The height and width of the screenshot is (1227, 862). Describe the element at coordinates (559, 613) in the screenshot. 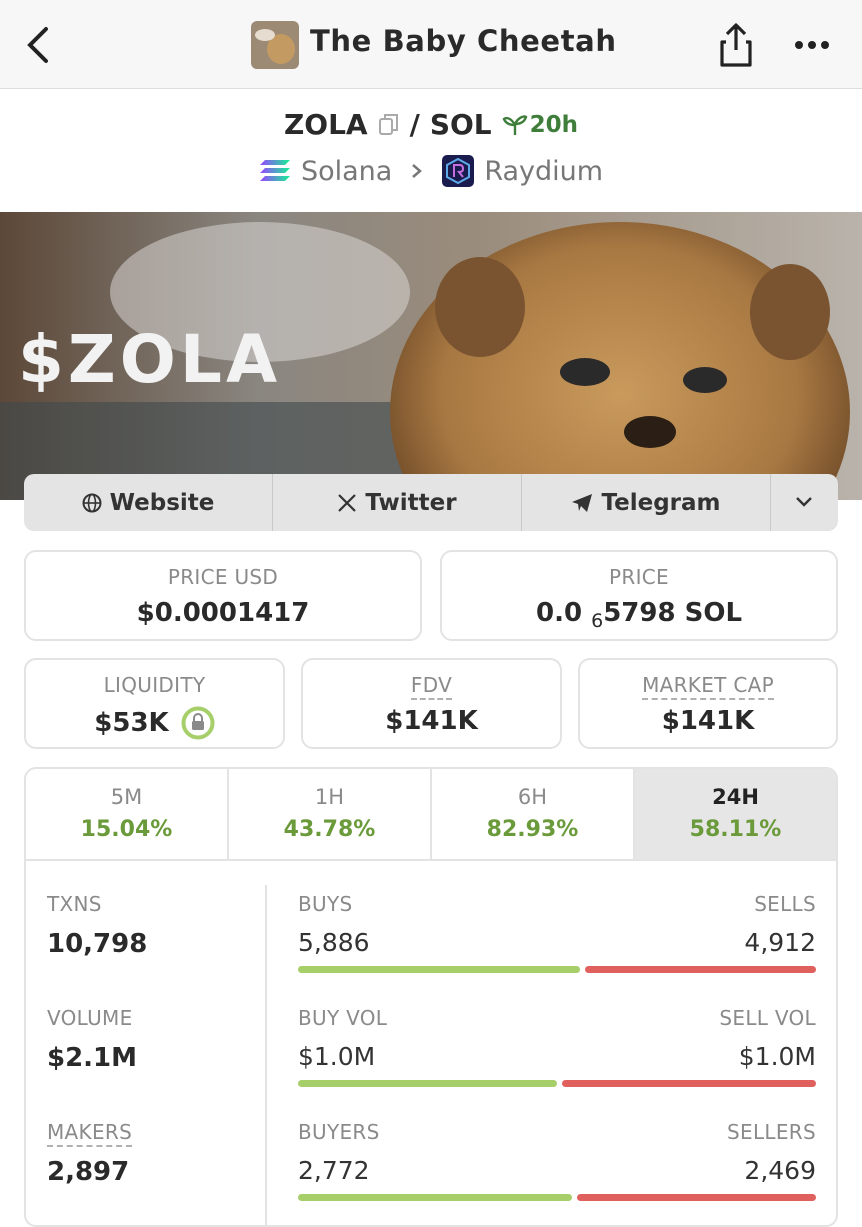

I see `value-prefix: 0.0` at that location.